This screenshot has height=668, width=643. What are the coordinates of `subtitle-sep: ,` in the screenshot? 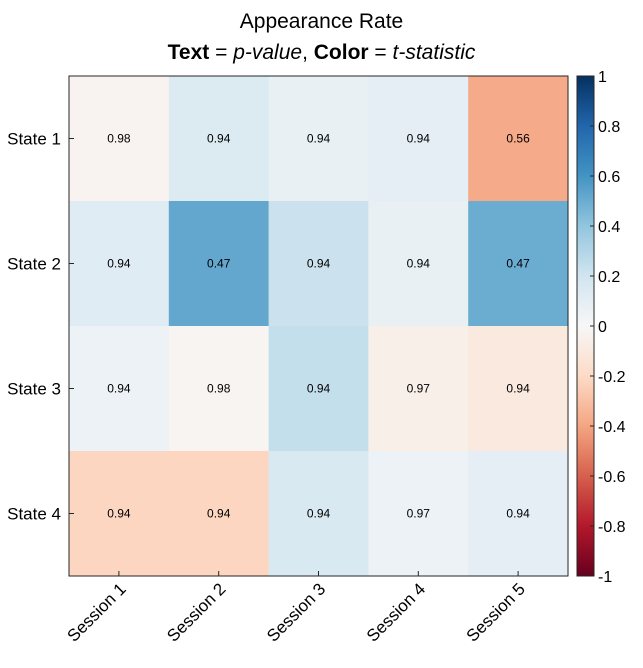 It's located at (308, 52).